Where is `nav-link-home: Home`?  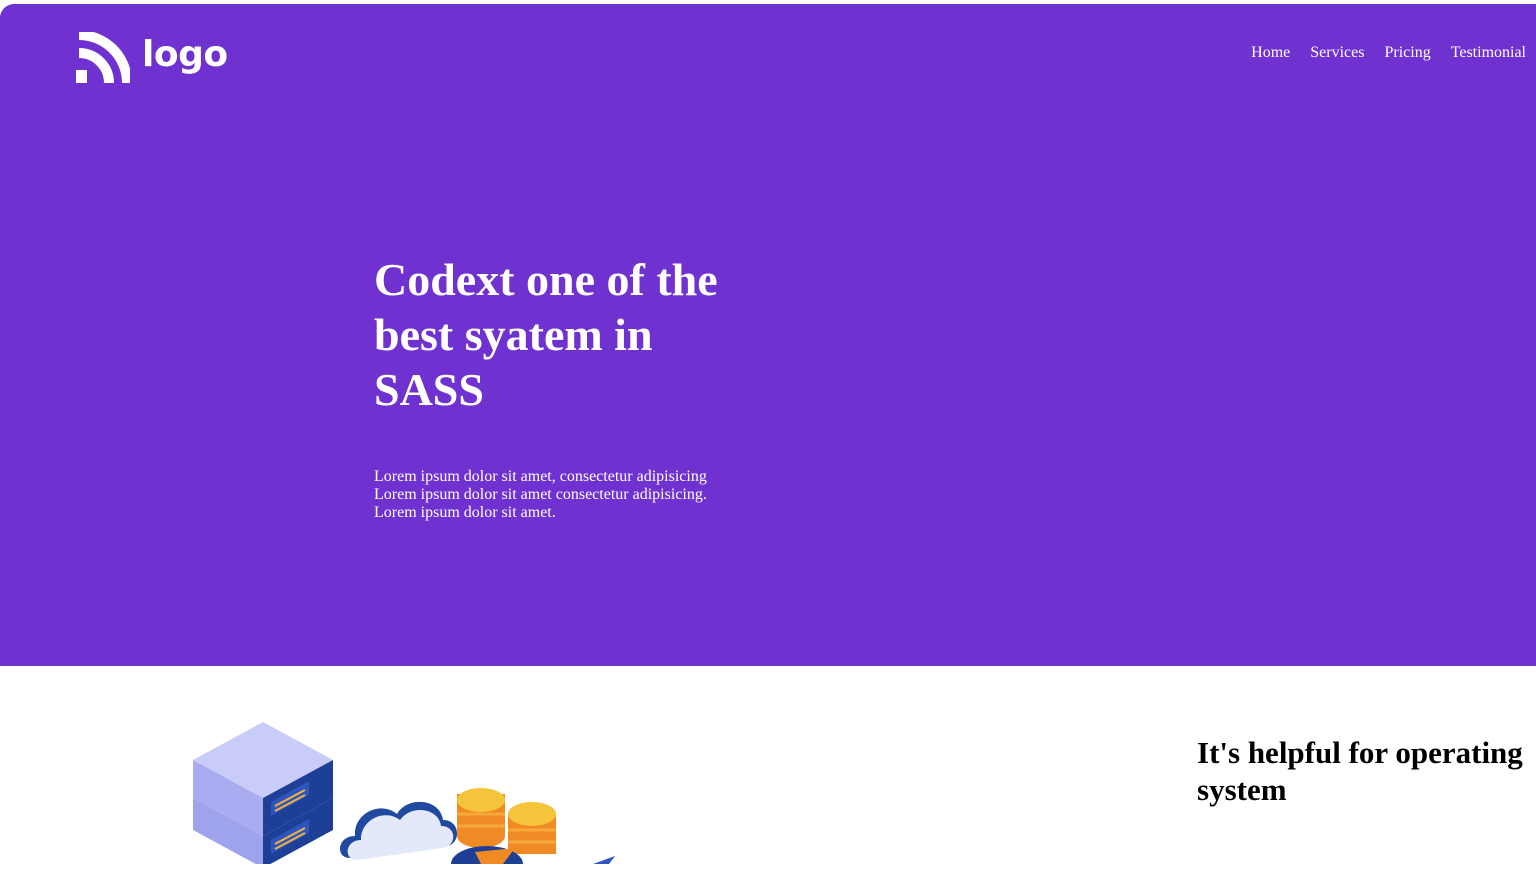 nav-link-home: Home is located at coordinates (1271, 52).